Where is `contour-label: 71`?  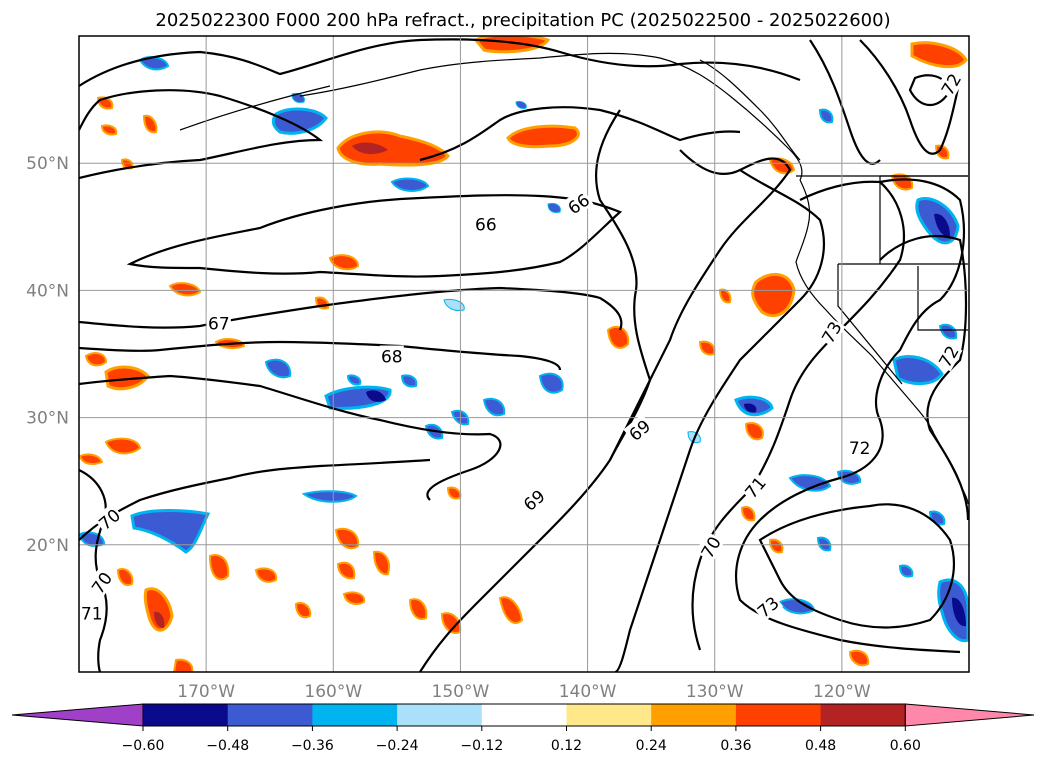 contour-label: 71 is located at coordinates (91, 613).